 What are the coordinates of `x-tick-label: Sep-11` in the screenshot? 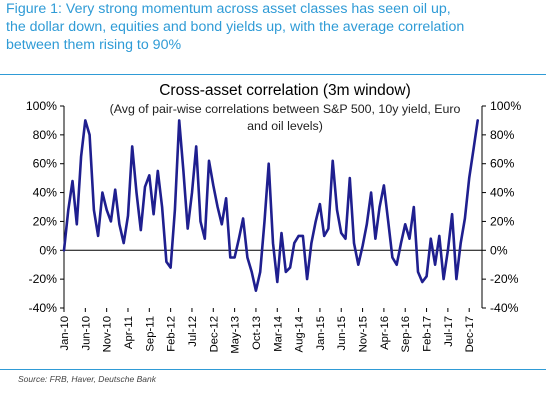 It's located at (150, 334).